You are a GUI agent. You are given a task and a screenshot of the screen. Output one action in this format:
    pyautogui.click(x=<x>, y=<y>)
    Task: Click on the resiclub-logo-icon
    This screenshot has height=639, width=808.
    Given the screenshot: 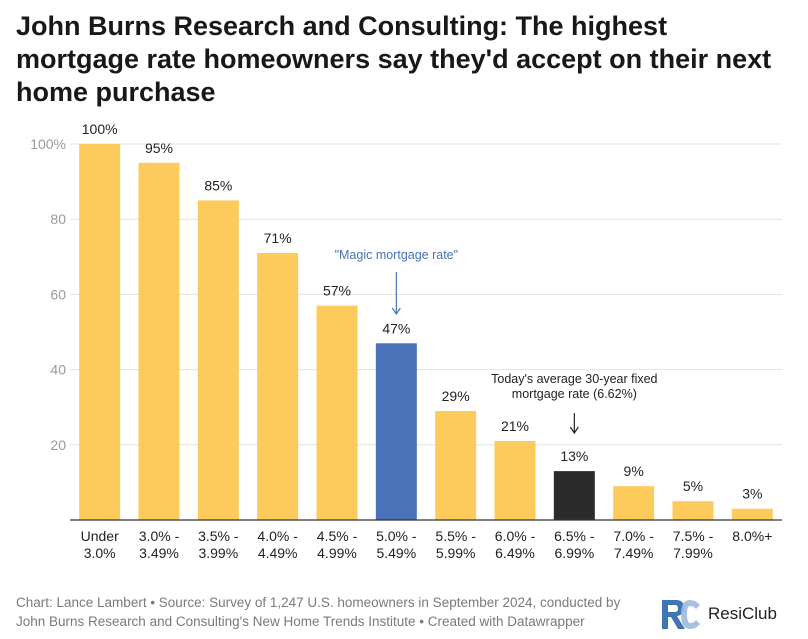 What is the action you would take?
    pyautogui.click(x=681, y=614)
    